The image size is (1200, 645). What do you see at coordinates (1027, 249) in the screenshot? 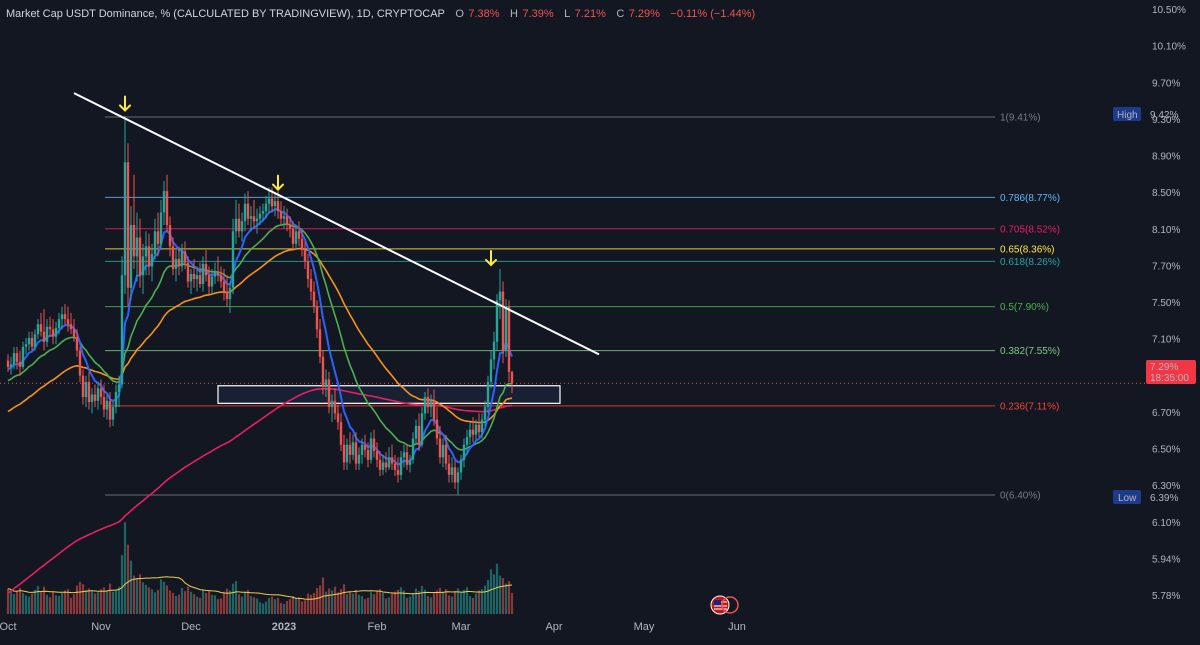
I see `fib-level-label: 0.65(8.36%)` at bounding box center [1027, 249].